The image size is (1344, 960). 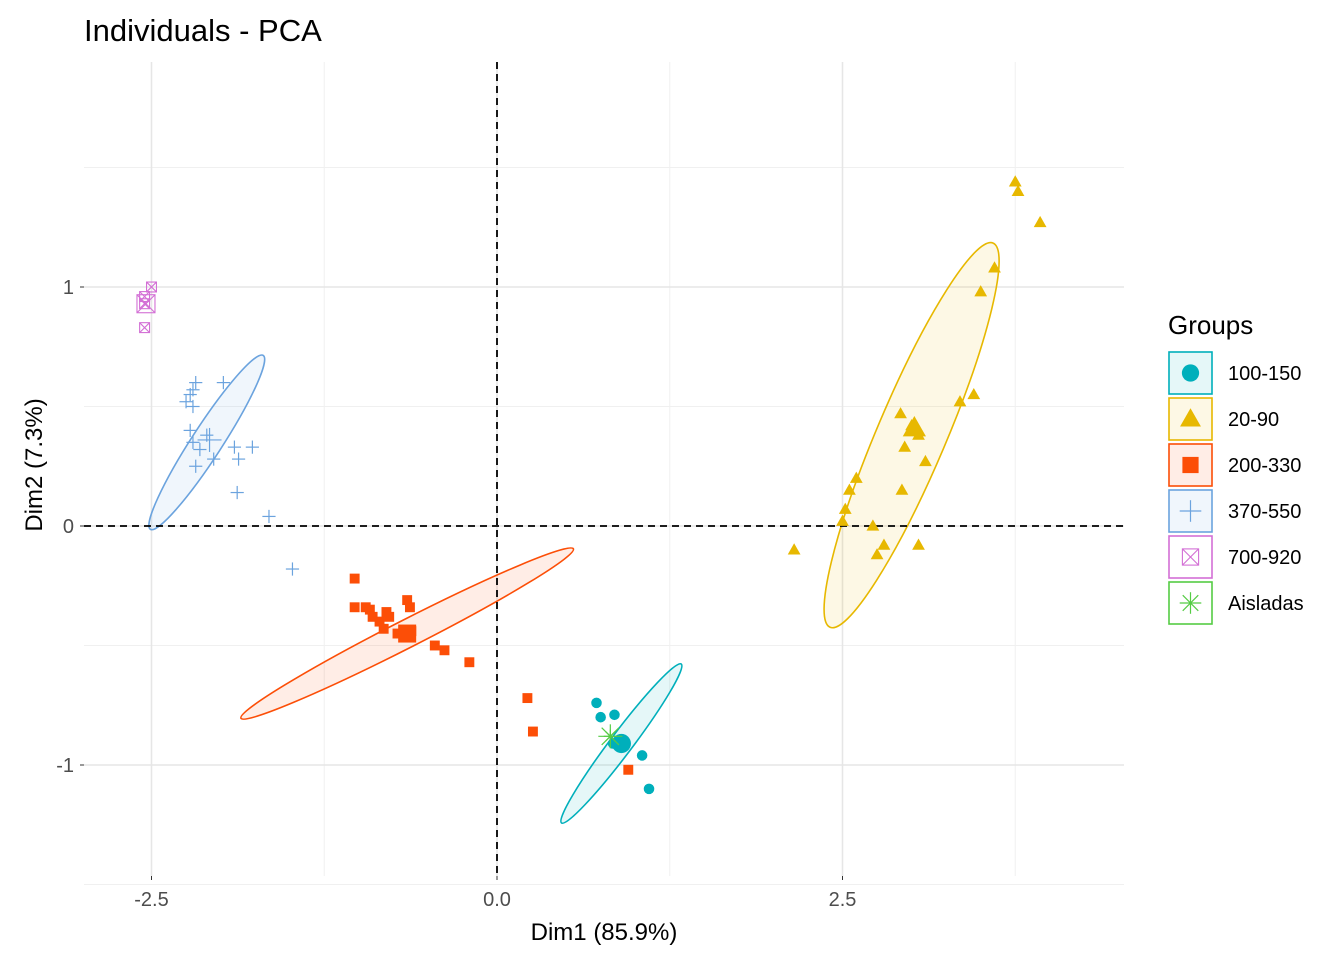 What do you see at coordinates (843, 900) in the screenshot?
I see `x-tick-label: 2.5` at bounding box center [843, 900].